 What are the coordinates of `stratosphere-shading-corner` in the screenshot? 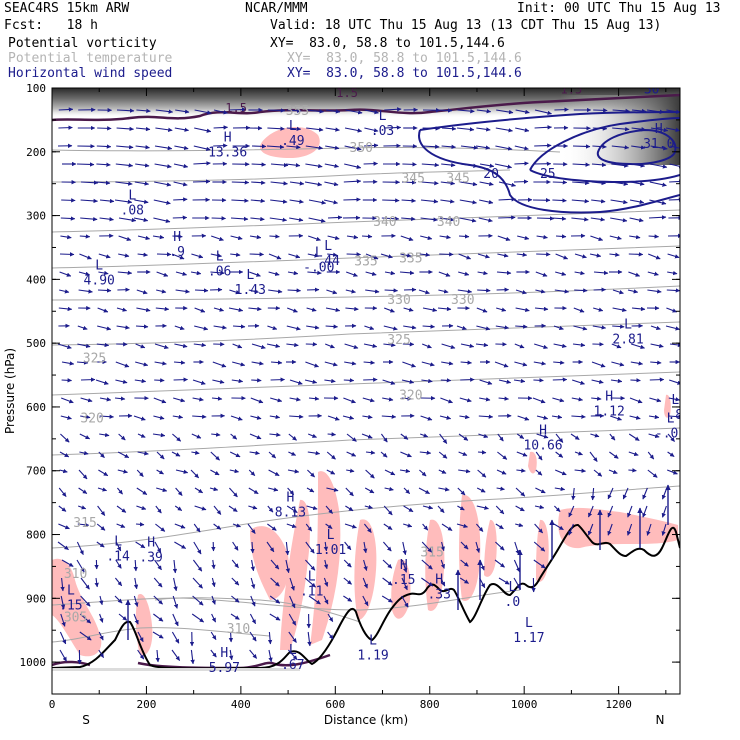 It's located at (620, 130).